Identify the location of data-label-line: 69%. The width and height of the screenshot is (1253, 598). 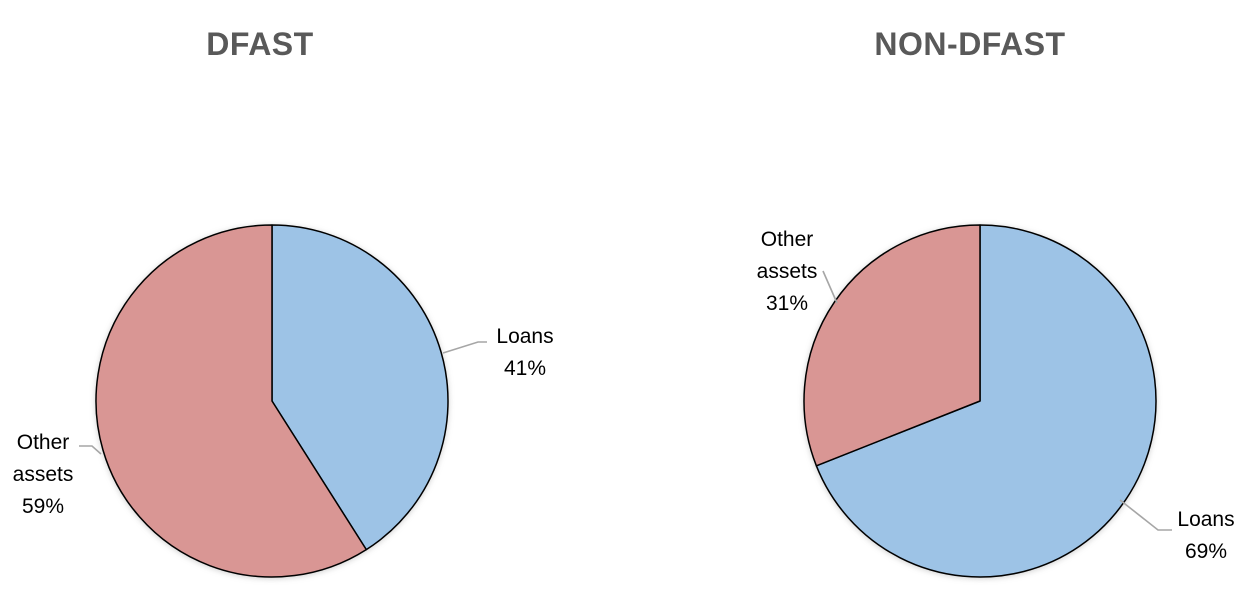
(1206, 551).